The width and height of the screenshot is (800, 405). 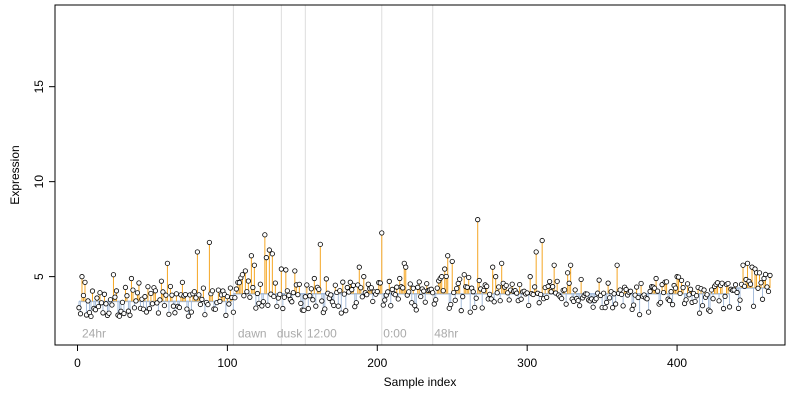 I want to click on x-tick-label: 200, so click(x=377, y=363).